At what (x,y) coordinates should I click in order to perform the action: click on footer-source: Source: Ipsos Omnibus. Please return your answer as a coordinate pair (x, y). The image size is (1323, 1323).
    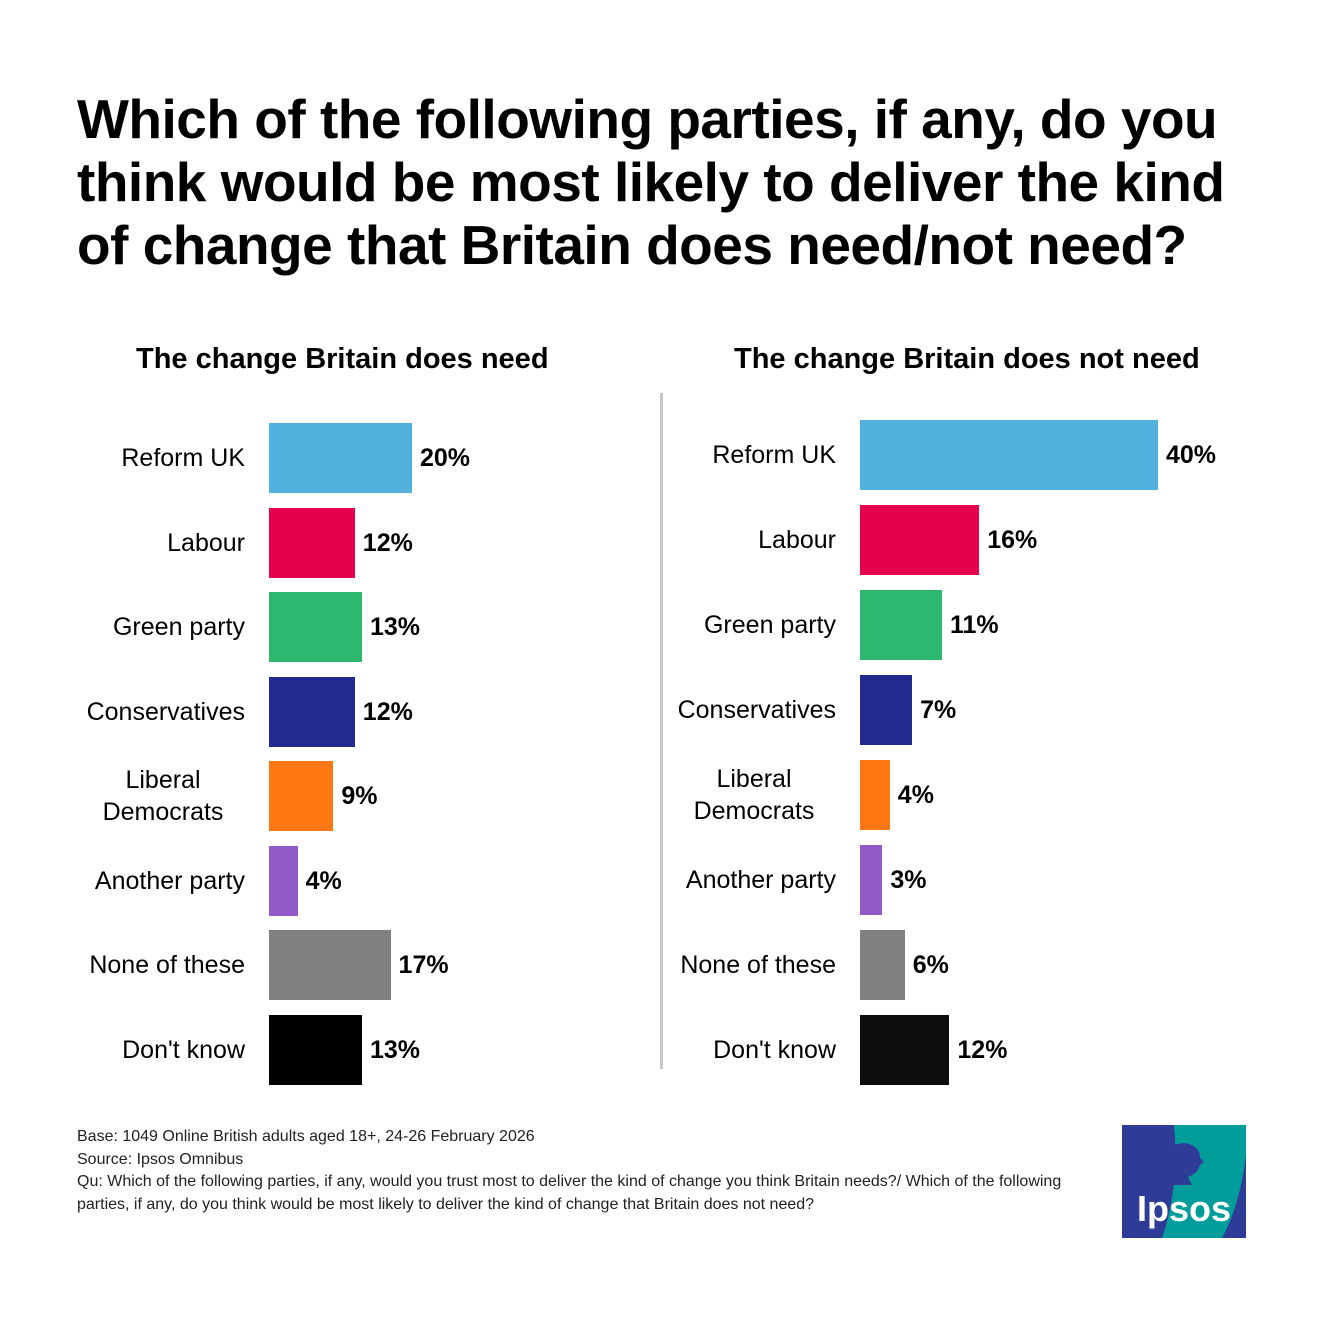
    Looking at the image, I should click on (160, 1159).